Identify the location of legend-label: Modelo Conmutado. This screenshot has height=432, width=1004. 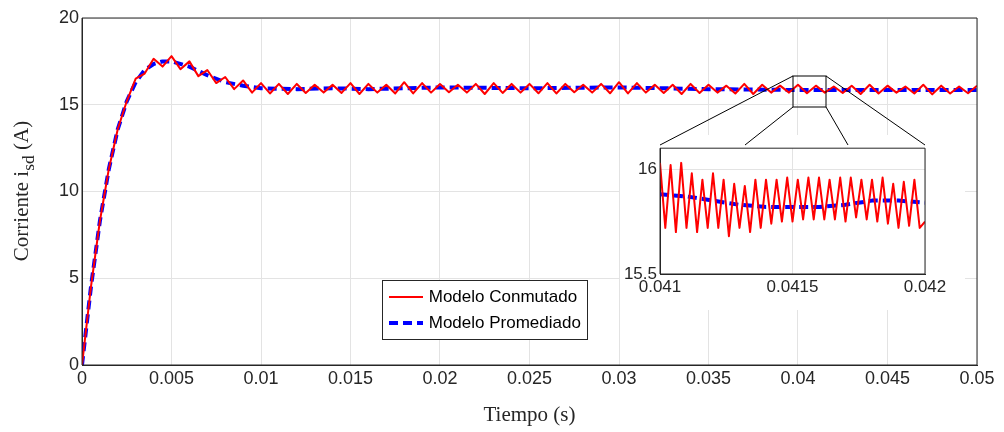
(503, 297).